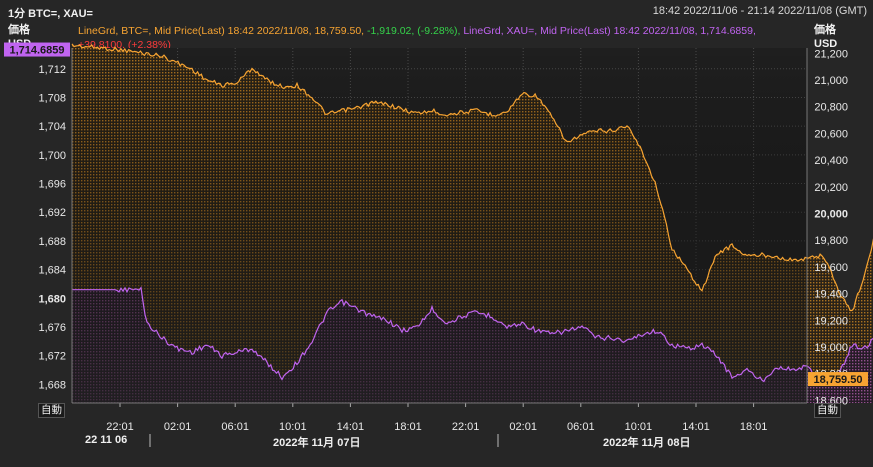 This screenshot has width=873, height=467. I want to click on xau-last-value-badge, so click(37, 49).